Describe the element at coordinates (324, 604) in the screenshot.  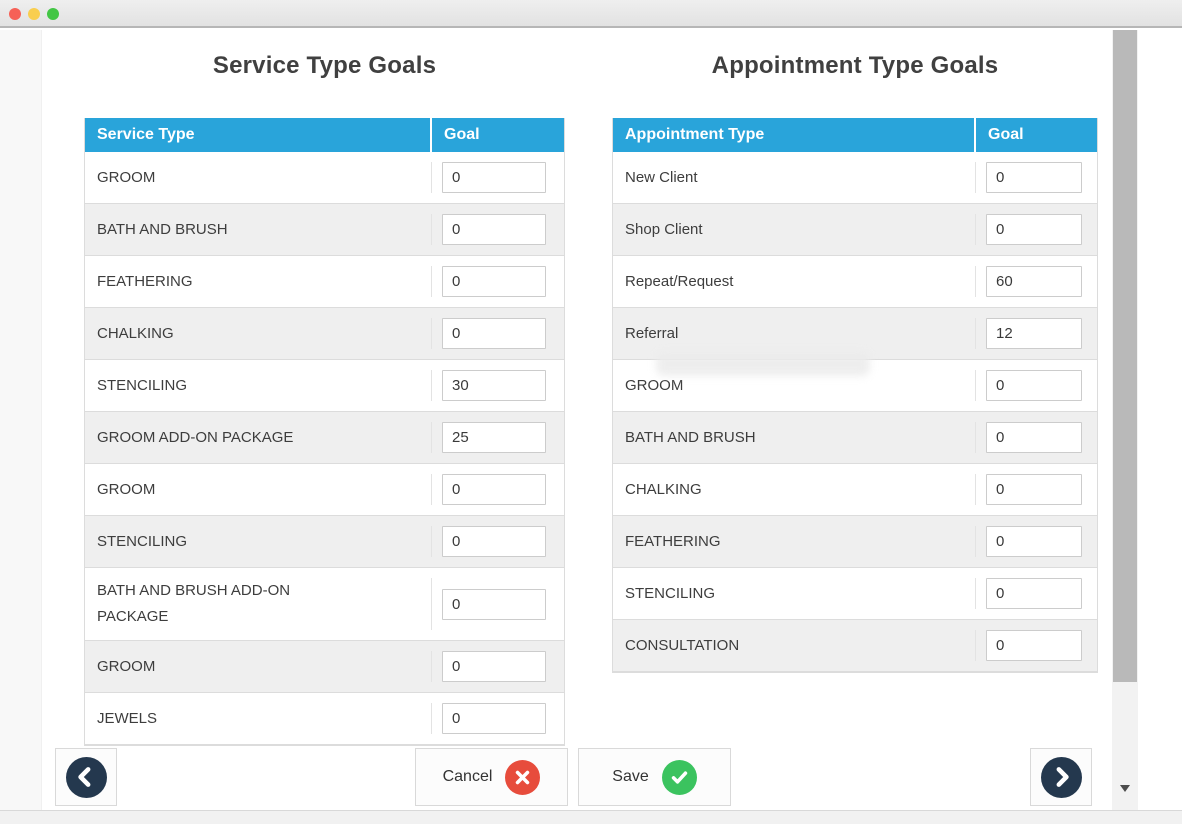
I see `table-row: BATH AND BRUSH ADD-ON PACKAGE` at that location.